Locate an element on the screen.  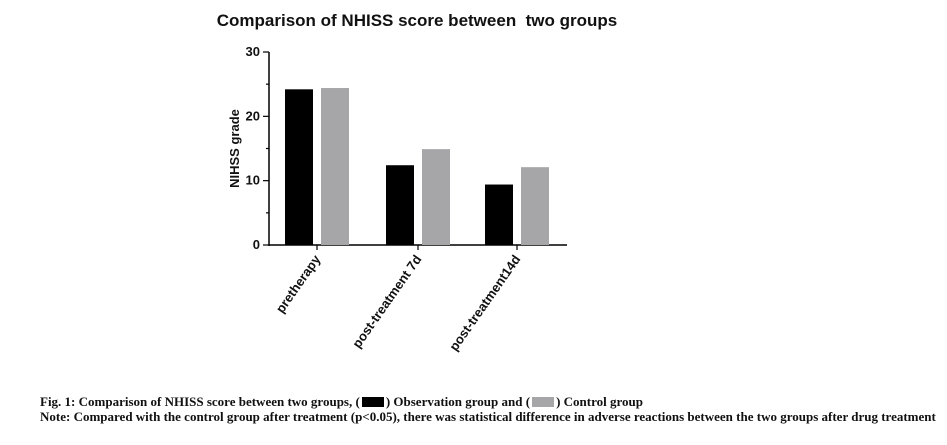
caption-mid: ) Observation group and ( is located at coordinates (458, 401).